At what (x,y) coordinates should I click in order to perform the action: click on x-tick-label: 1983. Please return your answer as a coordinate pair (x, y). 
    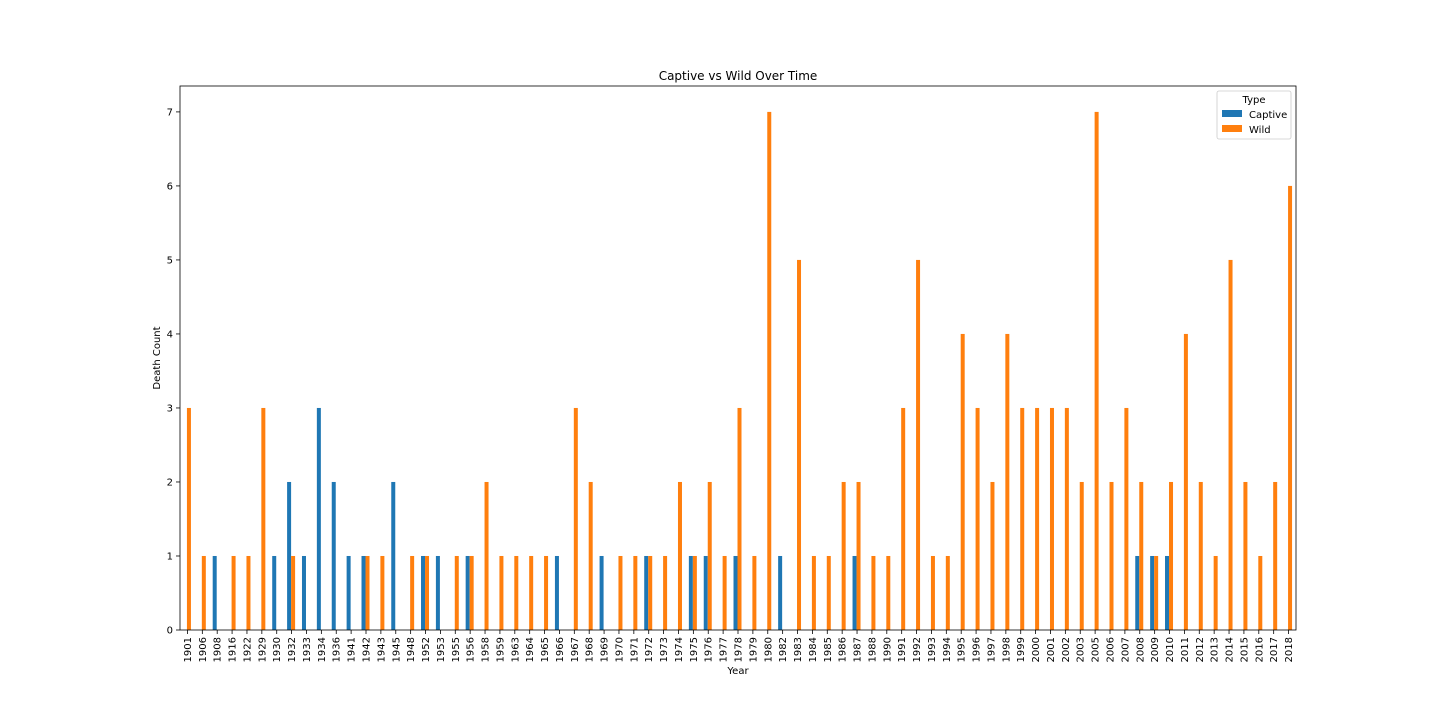
    Looking at the image, I should click on (798, 649).